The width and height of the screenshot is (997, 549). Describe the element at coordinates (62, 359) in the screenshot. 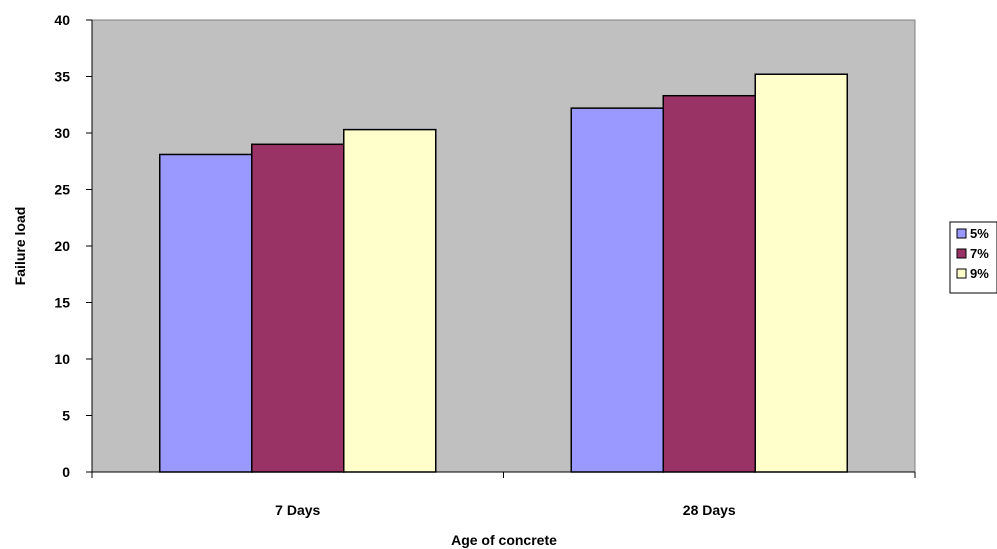

I see `y-tick-label: 10` at that location.